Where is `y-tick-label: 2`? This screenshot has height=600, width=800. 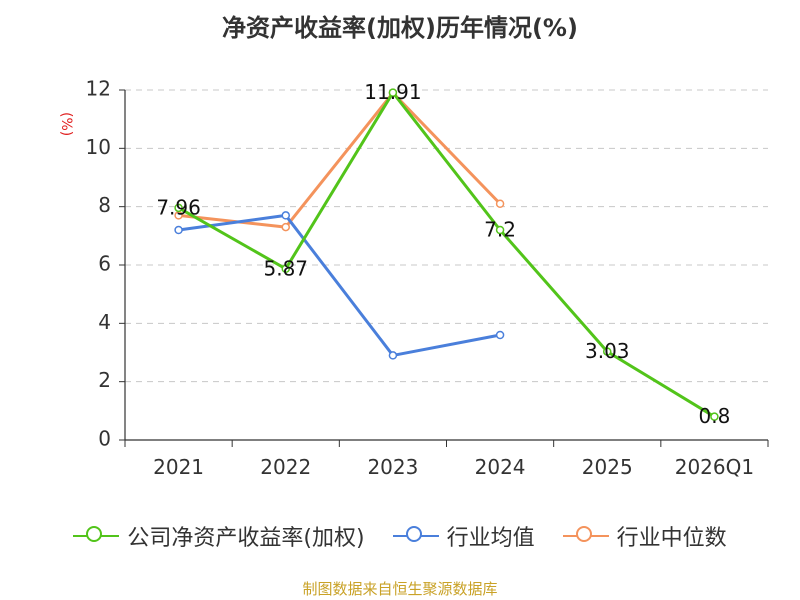 y-tick-label: 2 is located at coordinates (104, 380).